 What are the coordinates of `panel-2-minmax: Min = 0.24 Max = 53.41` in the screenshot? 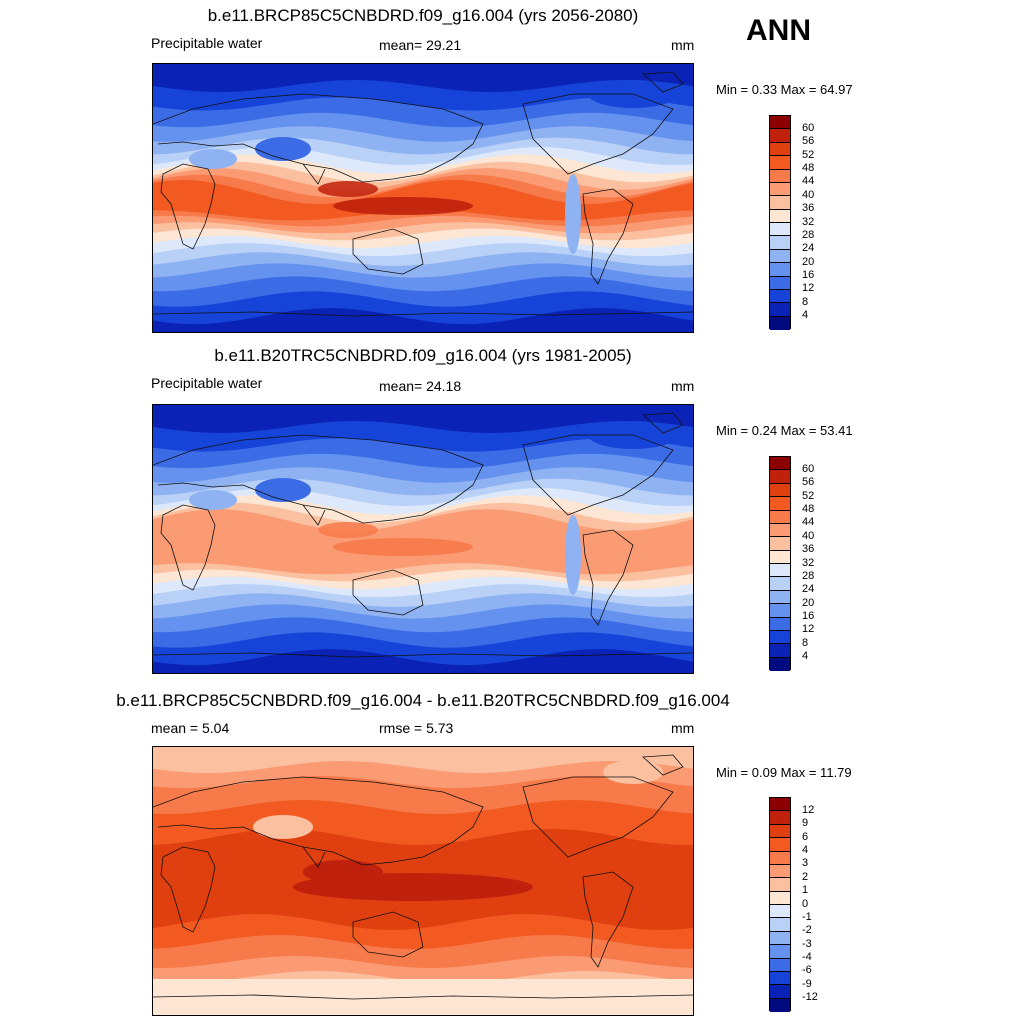 It's located at (784, 430).